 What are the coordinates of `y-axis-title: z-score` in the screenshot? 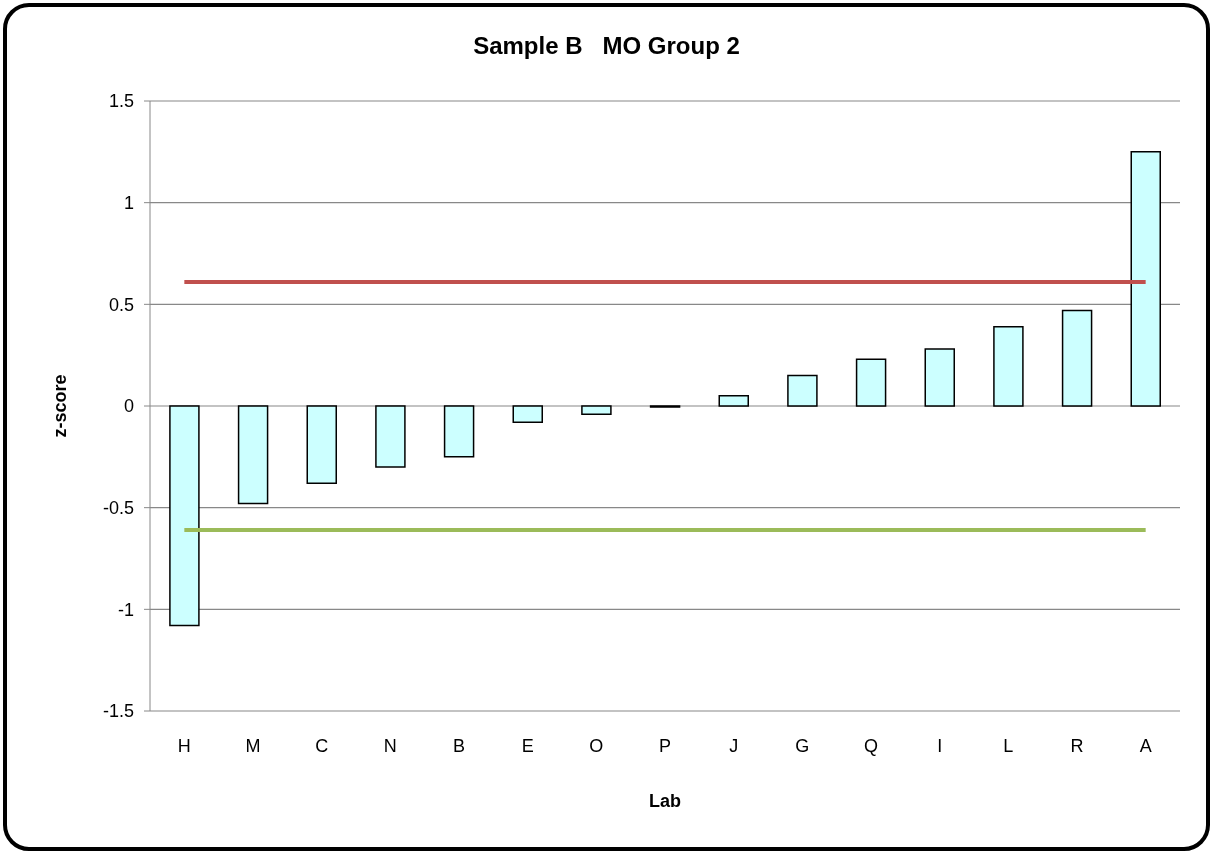 It's located at (60, 406).